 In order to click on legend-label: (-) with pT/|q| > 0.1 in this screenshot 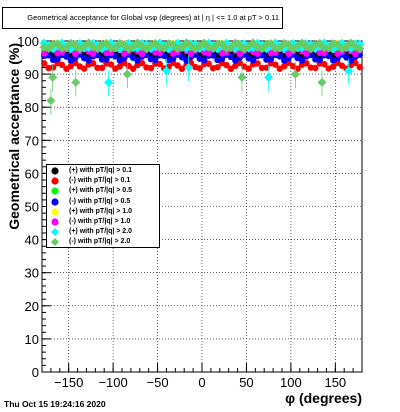, I will do `click(100, 181)`.